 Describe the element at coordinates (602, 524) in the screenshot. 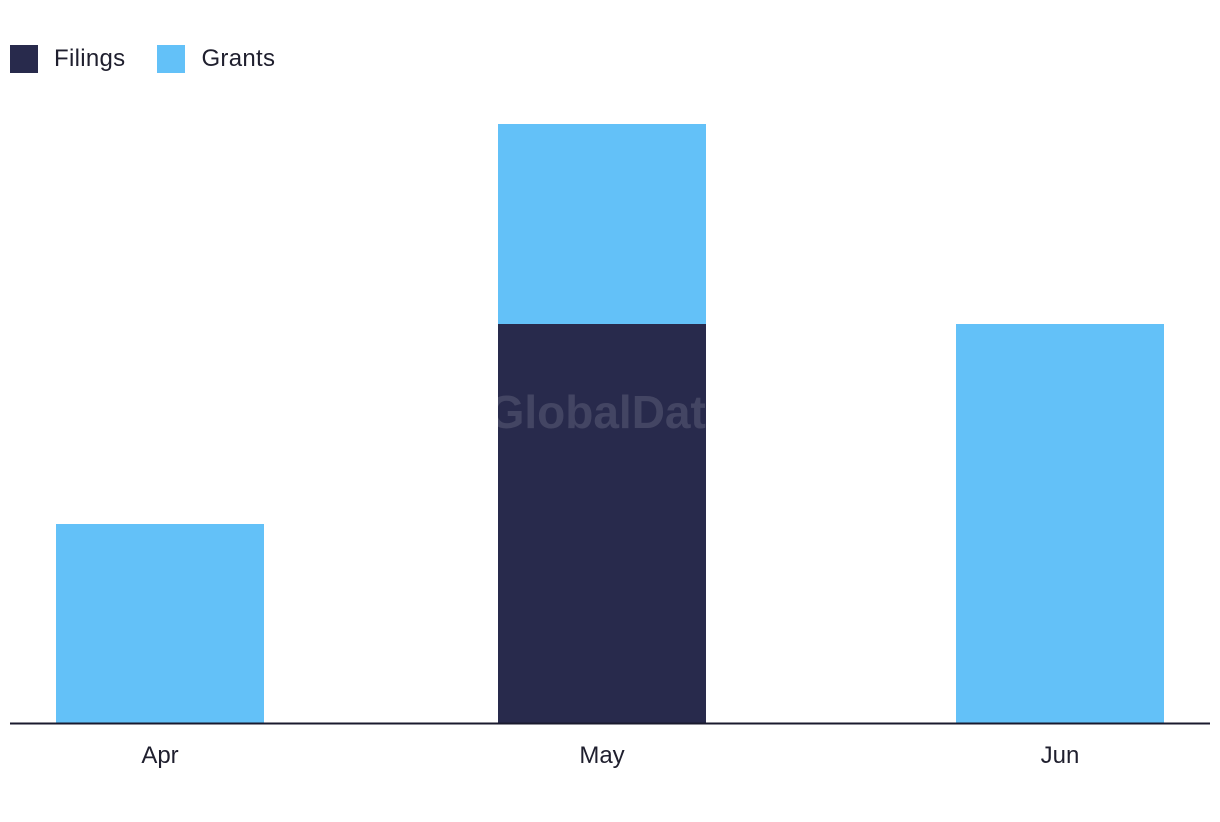

I see `bar-filings-may` at that location.